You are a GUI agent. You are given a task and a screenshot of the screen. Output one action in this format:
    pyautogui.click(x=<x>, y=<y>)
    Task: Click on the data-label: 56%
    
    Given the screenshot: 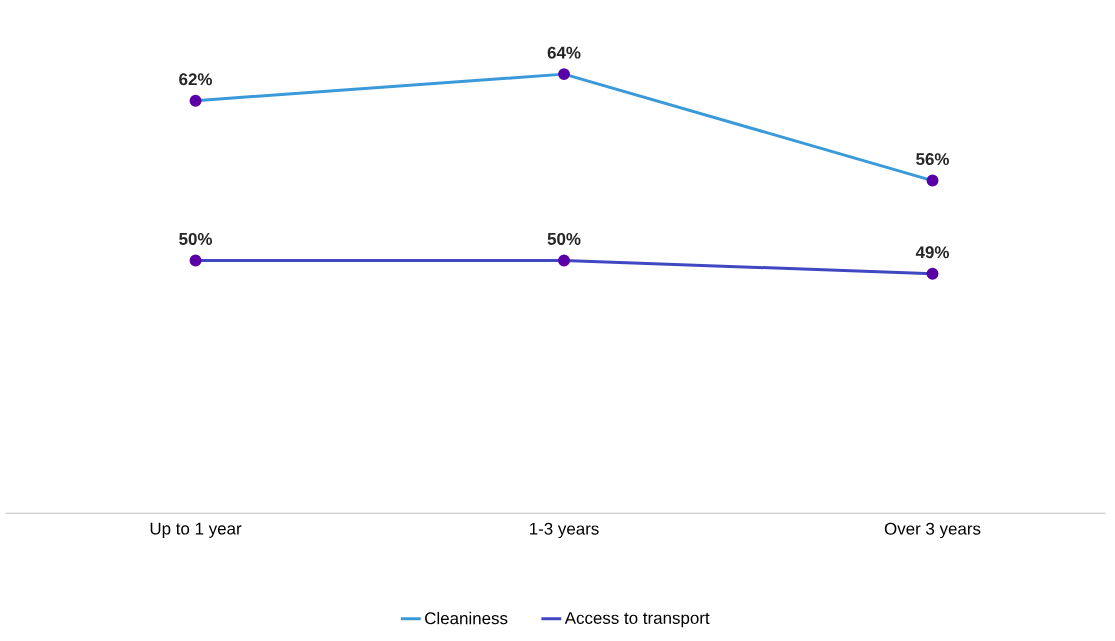 What is the action you would take?
    pyautogui.click(x=933, y=159)
    